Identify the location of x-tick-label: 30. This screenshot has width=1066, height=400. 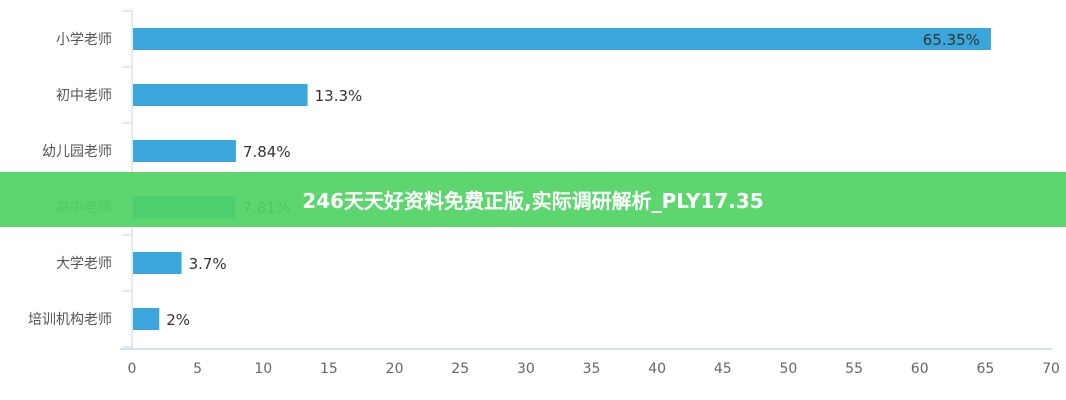
(526, 369).